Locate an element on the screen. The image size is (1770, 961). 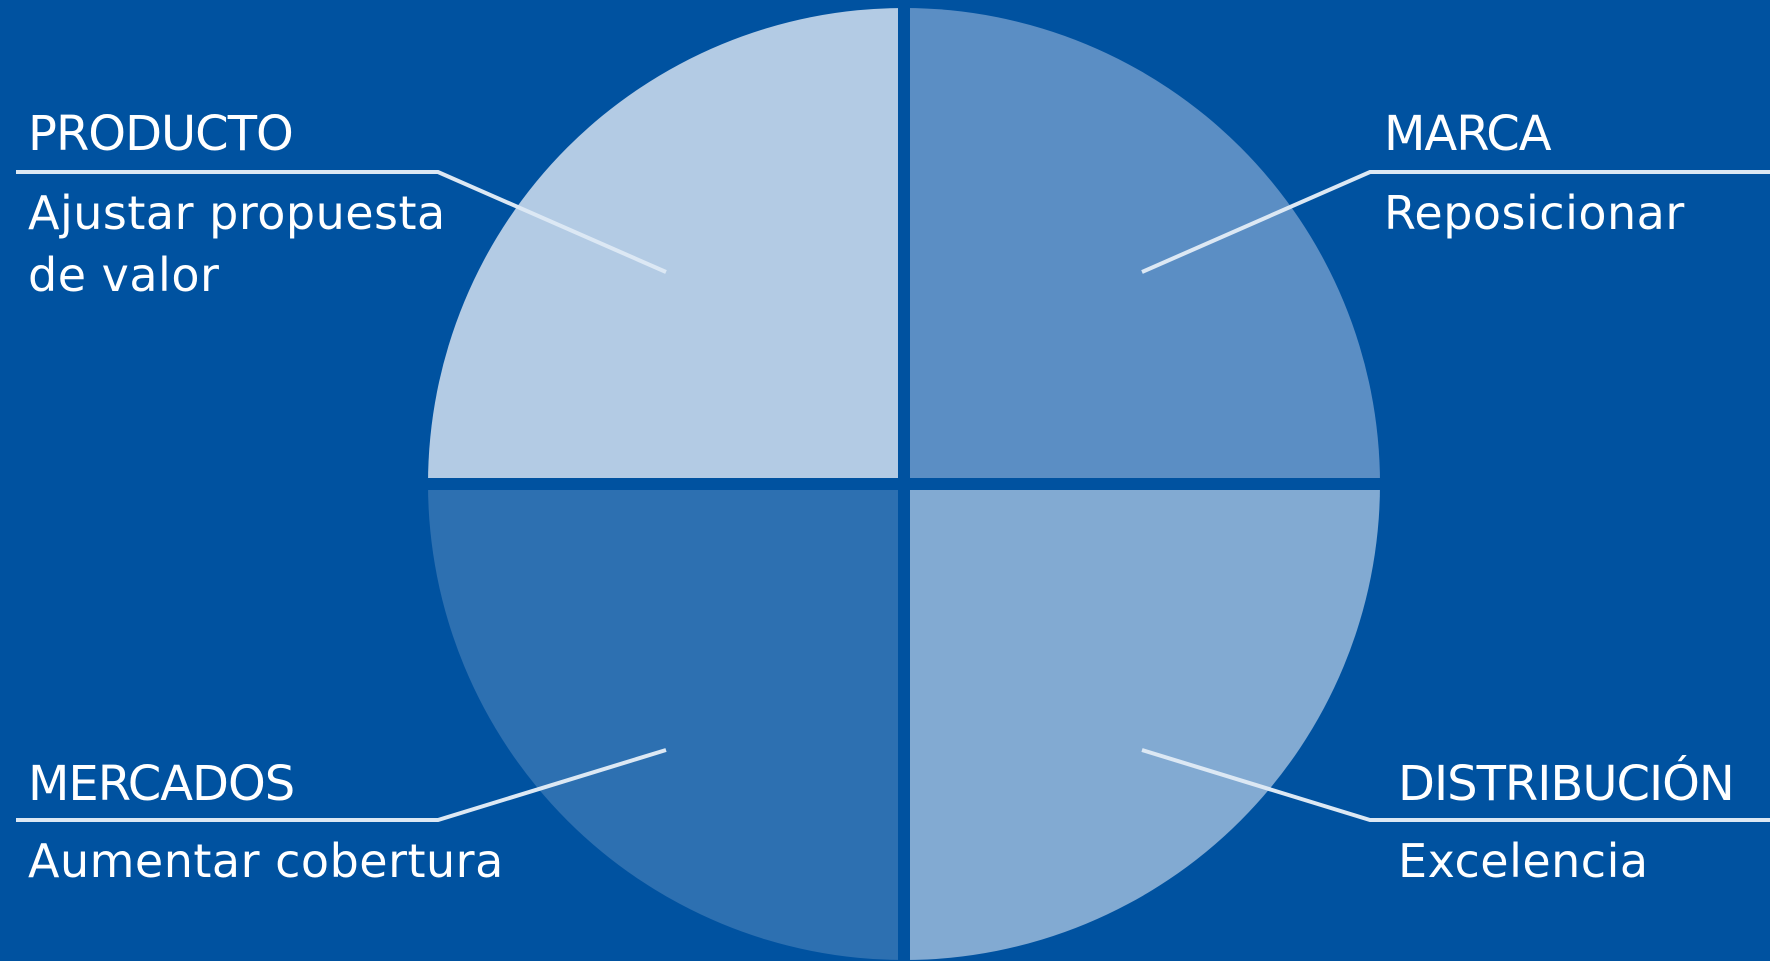
quadrant-marca is located at coordinates (1145, 243).